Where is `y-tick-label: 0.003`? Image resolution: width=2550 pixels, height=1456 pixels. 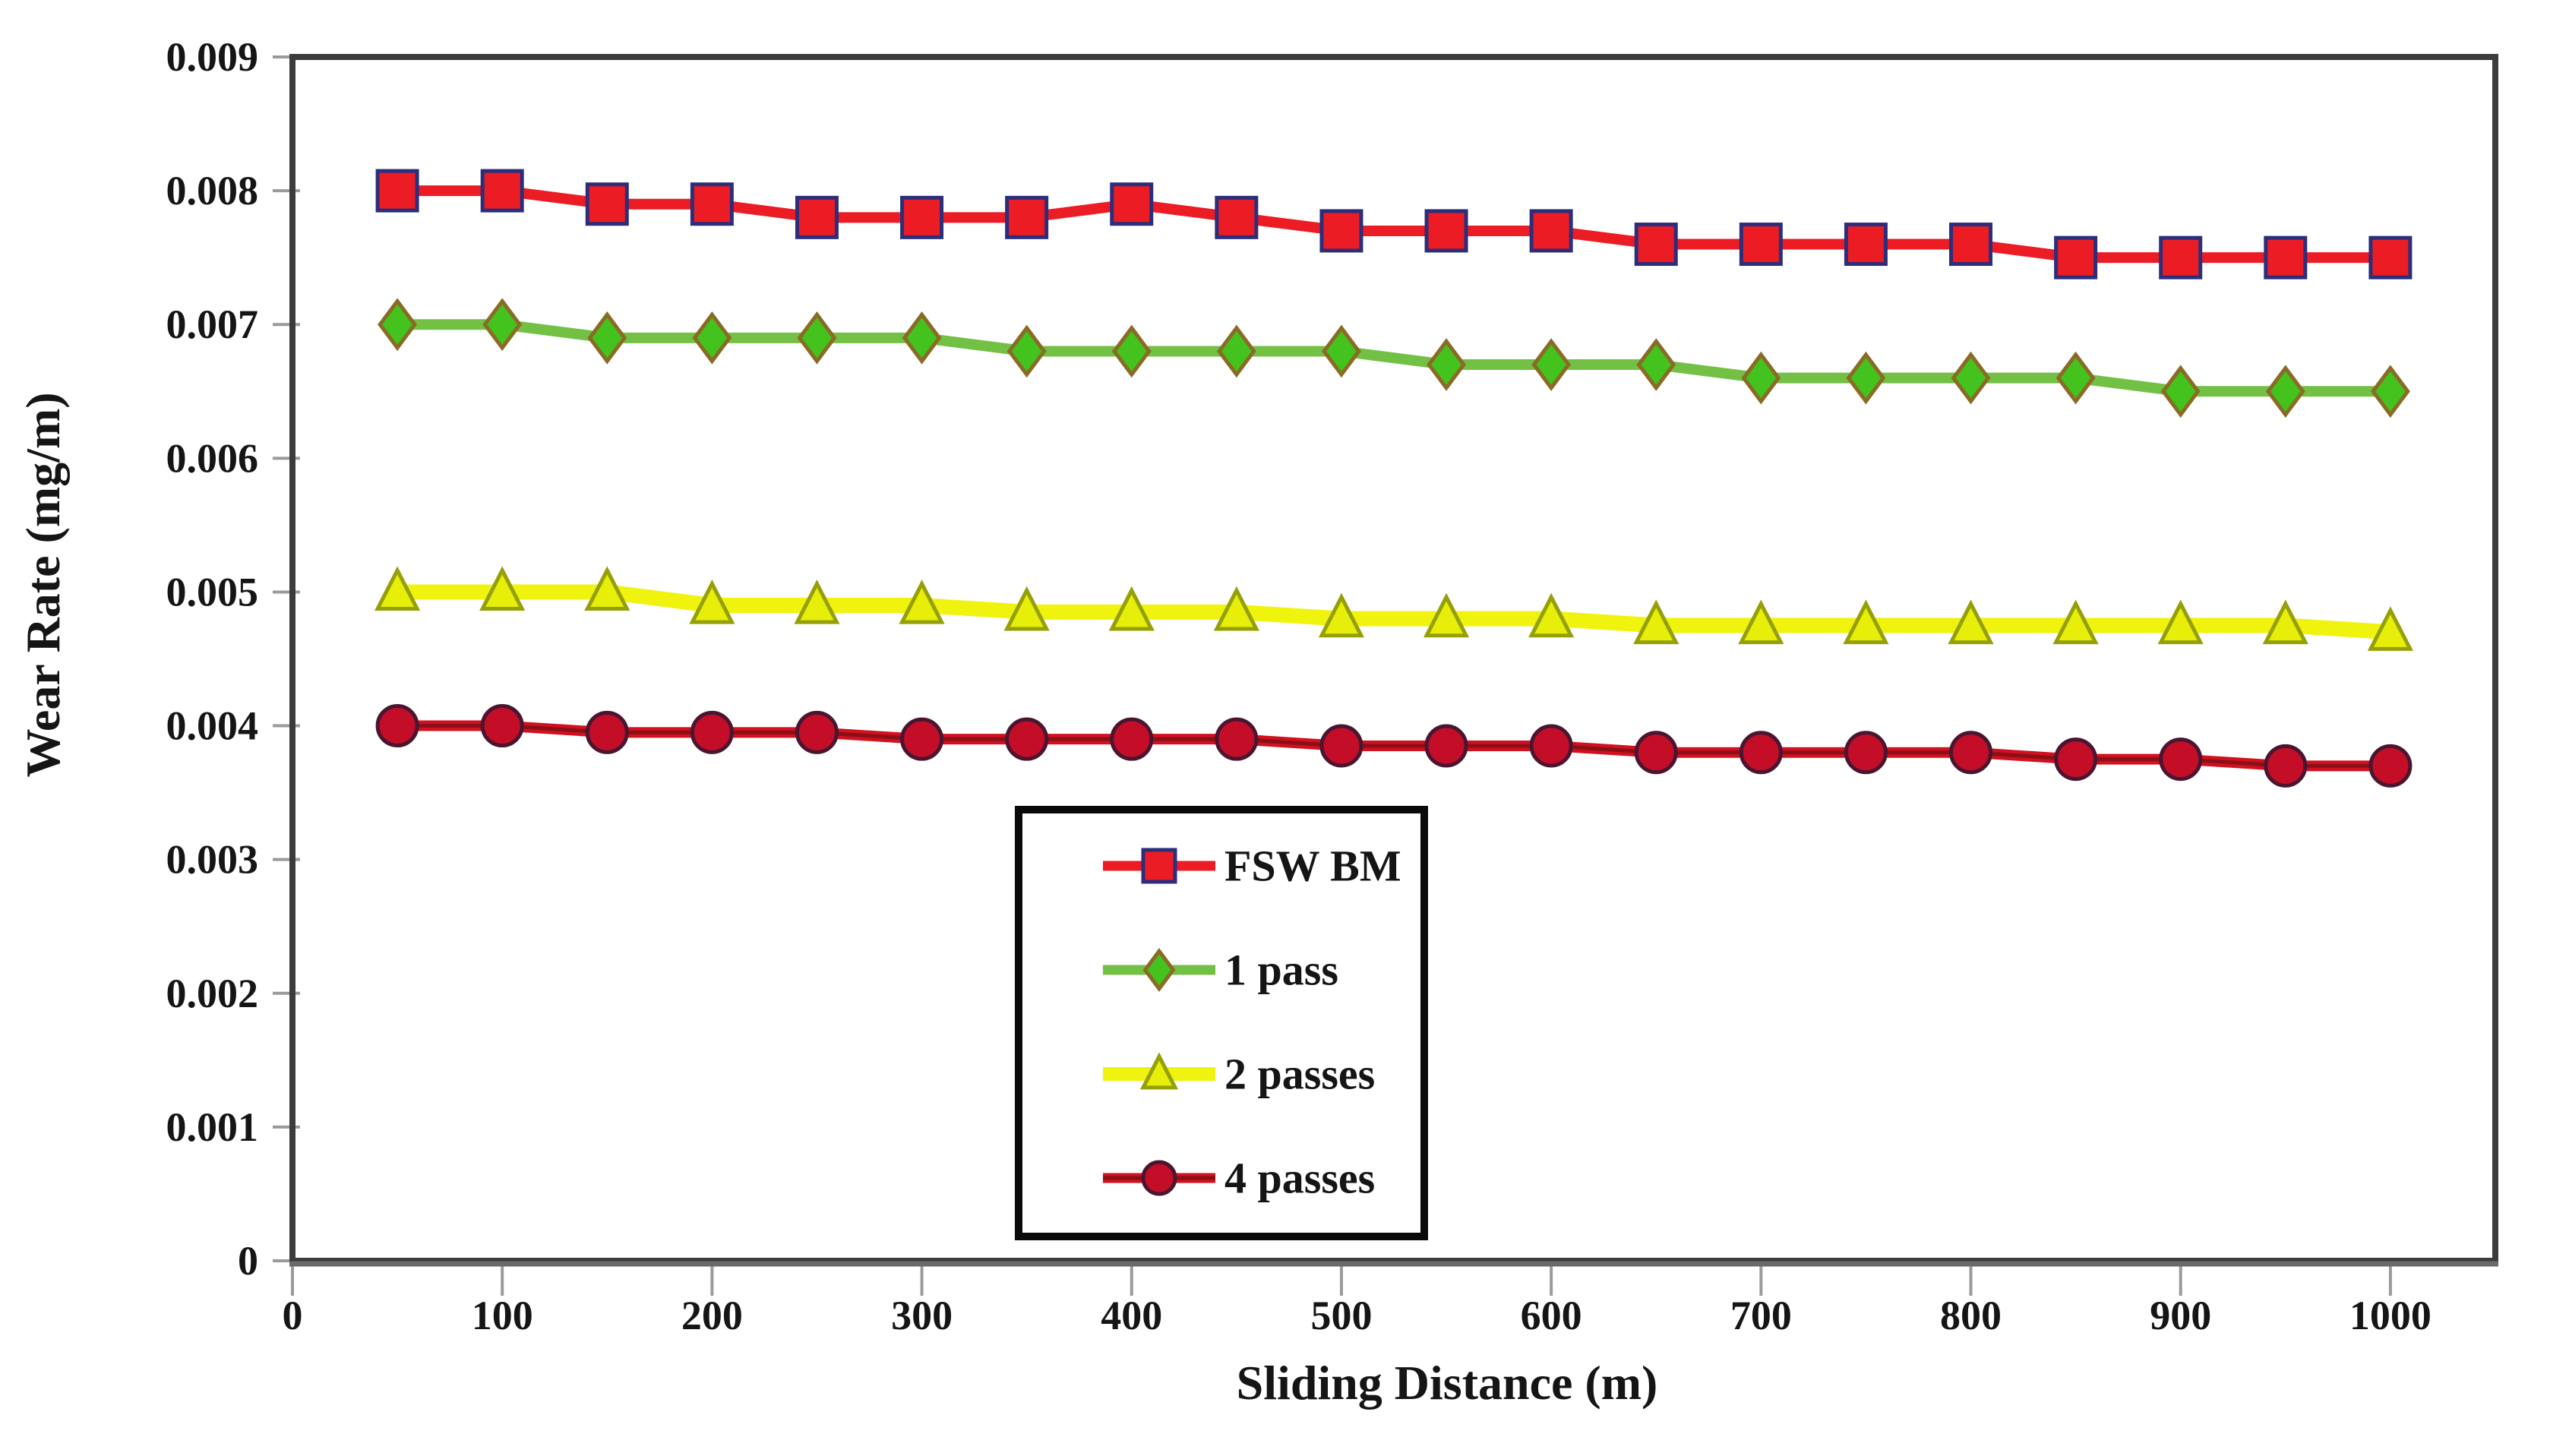
y-tick-label: 0.003 is located at coordinates (212, 860).